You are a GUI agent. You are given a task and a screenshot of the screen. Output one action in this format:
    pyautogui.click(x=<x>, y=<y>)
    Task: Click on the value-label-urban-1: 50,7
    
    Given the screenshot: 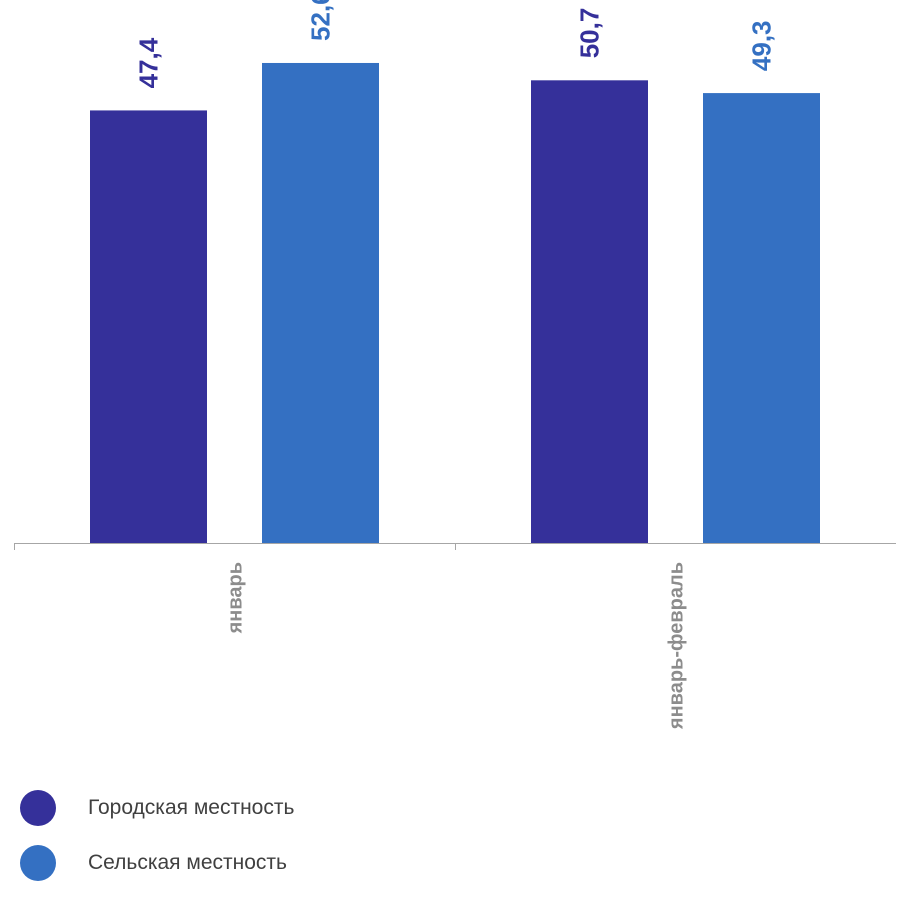 What is the action you would take?
    pyautogui.click(x=590, y=33)
    